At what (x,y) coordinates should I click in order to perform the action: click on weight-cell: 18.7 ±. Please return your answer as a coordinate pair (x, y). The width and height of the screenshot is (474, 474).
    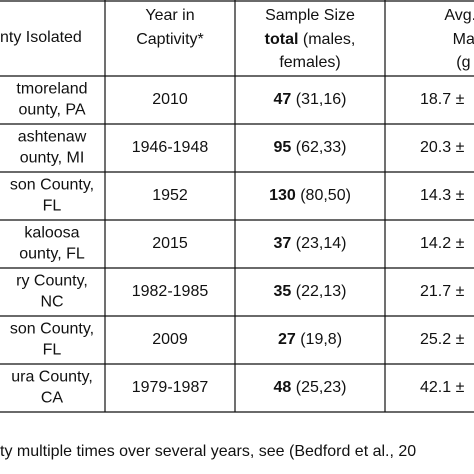
    Looking at the image, I should click on (442, 99).